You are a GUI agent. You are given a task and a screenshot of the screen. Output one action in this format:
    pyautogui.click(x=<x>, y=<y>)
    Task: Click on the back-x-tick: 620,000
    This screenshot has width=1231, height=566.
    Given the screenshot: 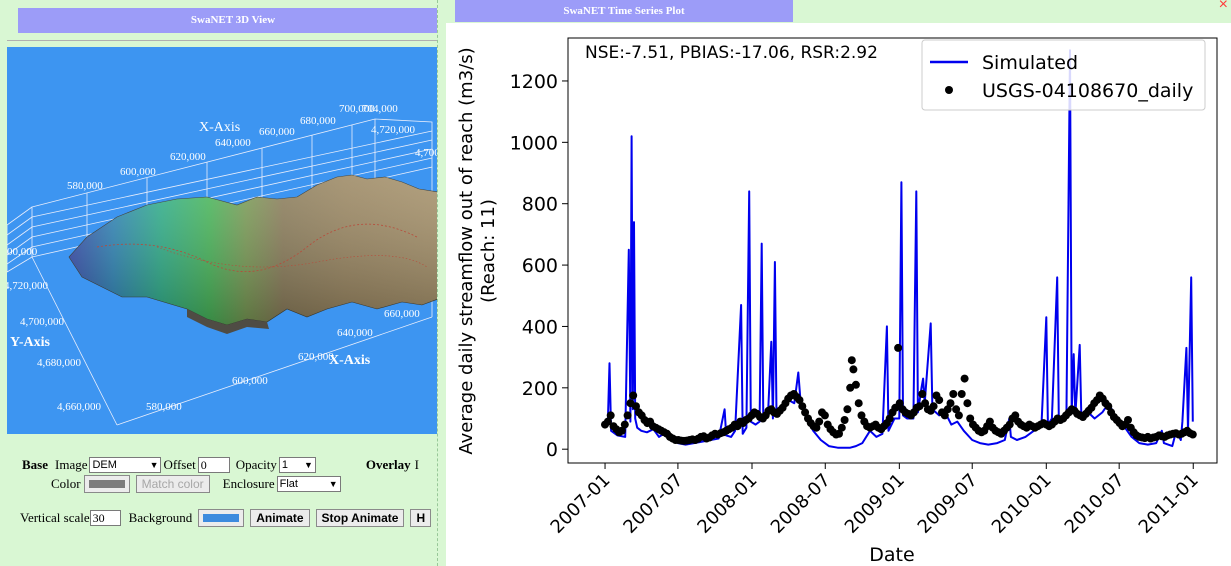 What is the action you would take?
    pyautogui.click(x=188, y=157)
    